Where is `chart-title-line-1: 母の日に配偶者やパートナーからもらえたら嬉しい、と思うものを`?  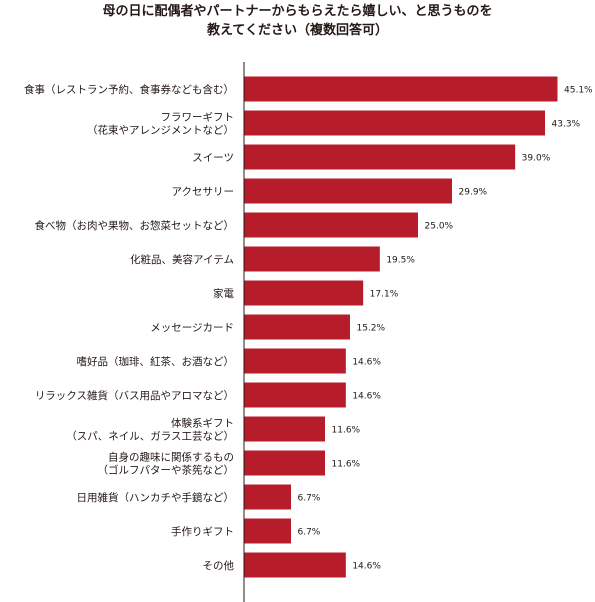
chart-title-line-1: 母の日に配偶者やパートナーからもらえたら嬉しい、と思うものを is located at coordinates (297, 11).